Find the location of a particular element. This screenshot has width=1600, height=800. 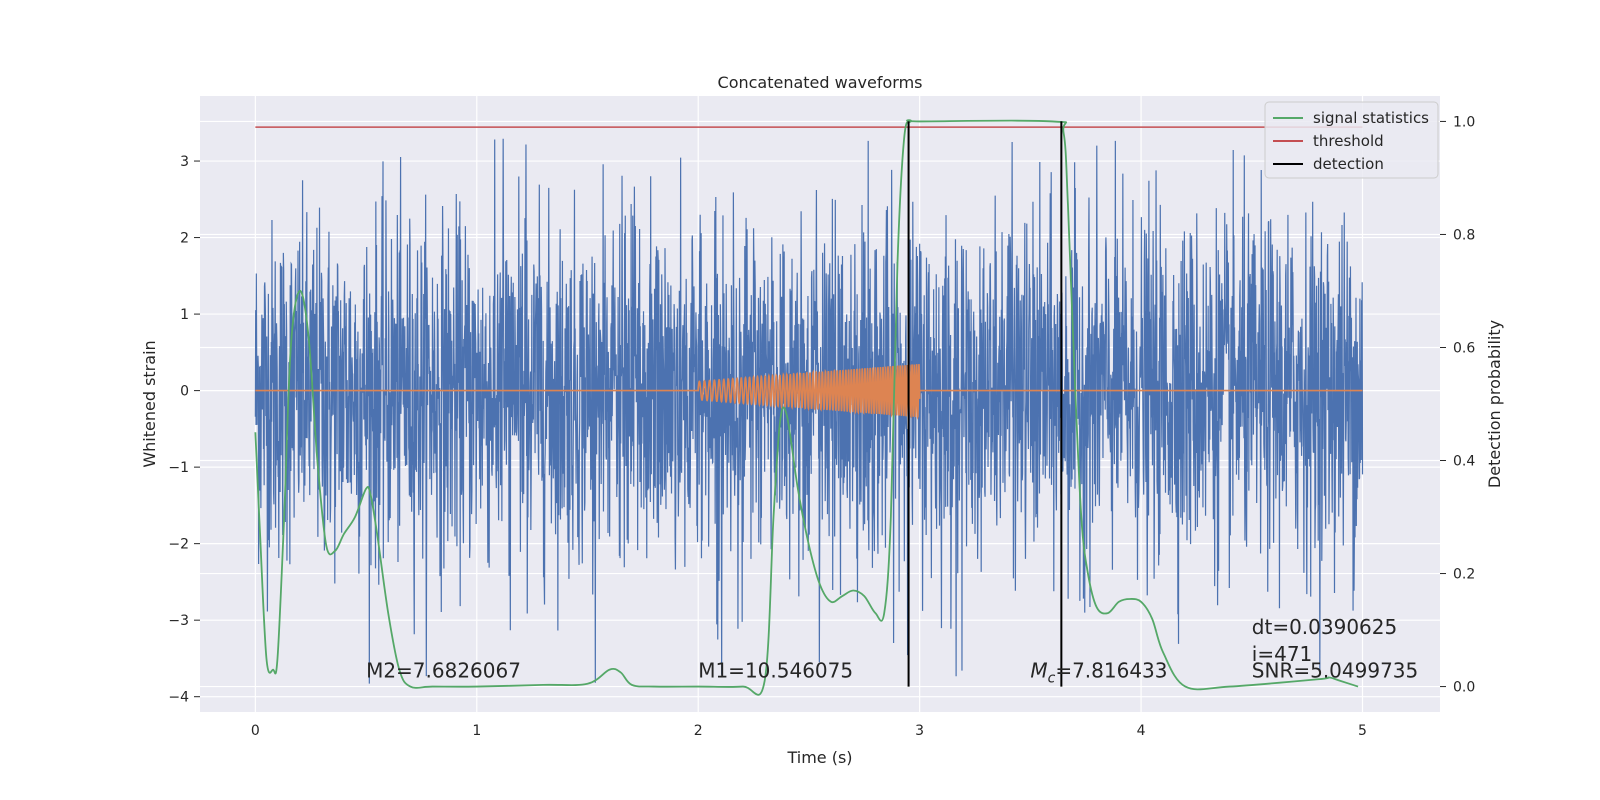

y-tick-label: 3 is located at coordinates (184, 162).